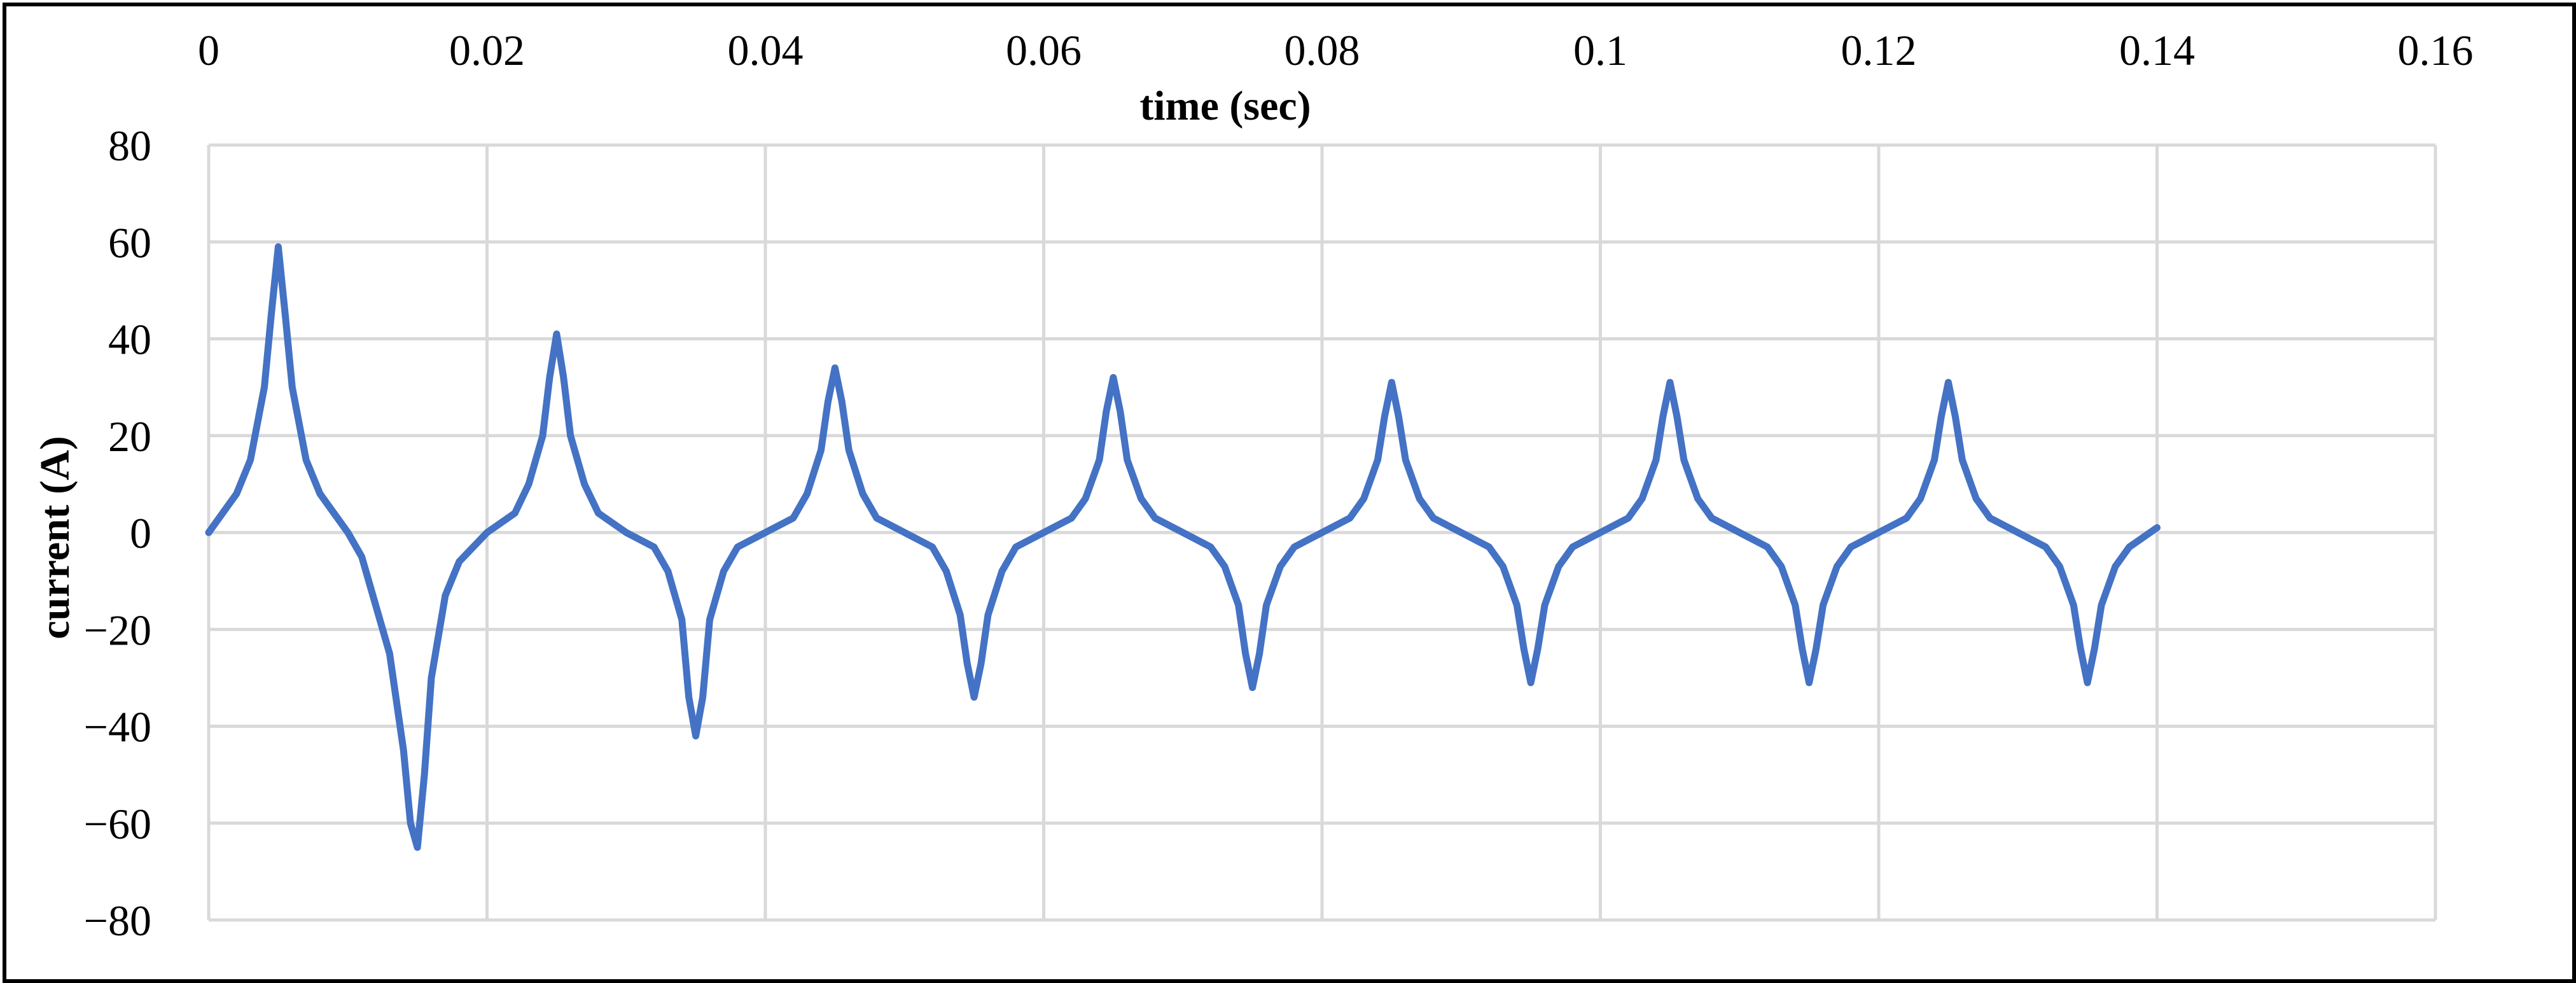  Describe the element at coordinates (2157, 50) in the screenshot. I see `x-tick-label: 0.14` at that location.